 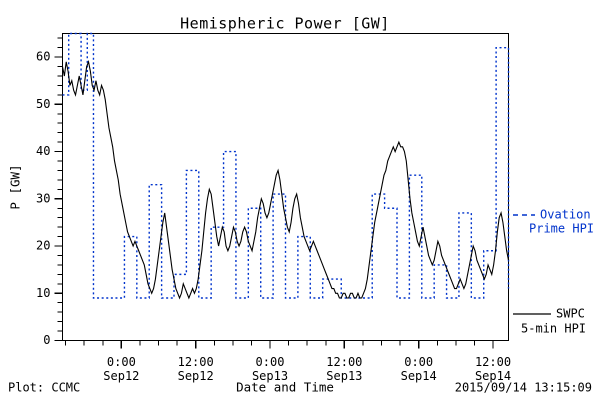 What do you see at coordinates (43, 198) in the screenshot?
I see `y-tick-label: 30` at bounding box center [43, 198].